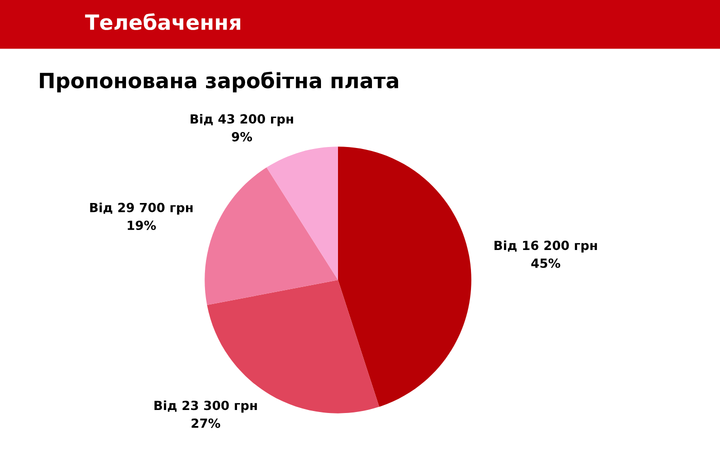  Describe the element at coordinates (142, 225) in the screenshot. I see `data-label: 19%` at that location.